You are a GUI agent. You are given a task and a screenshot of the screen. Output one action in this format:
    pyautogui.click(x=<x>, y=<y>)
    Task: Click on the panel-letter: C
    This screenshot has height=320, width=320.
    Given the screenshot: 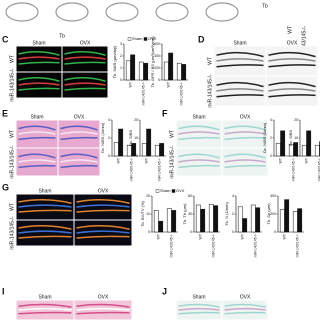 What is the action you would take?
    pyautogui.click(x=5, y=39)
    